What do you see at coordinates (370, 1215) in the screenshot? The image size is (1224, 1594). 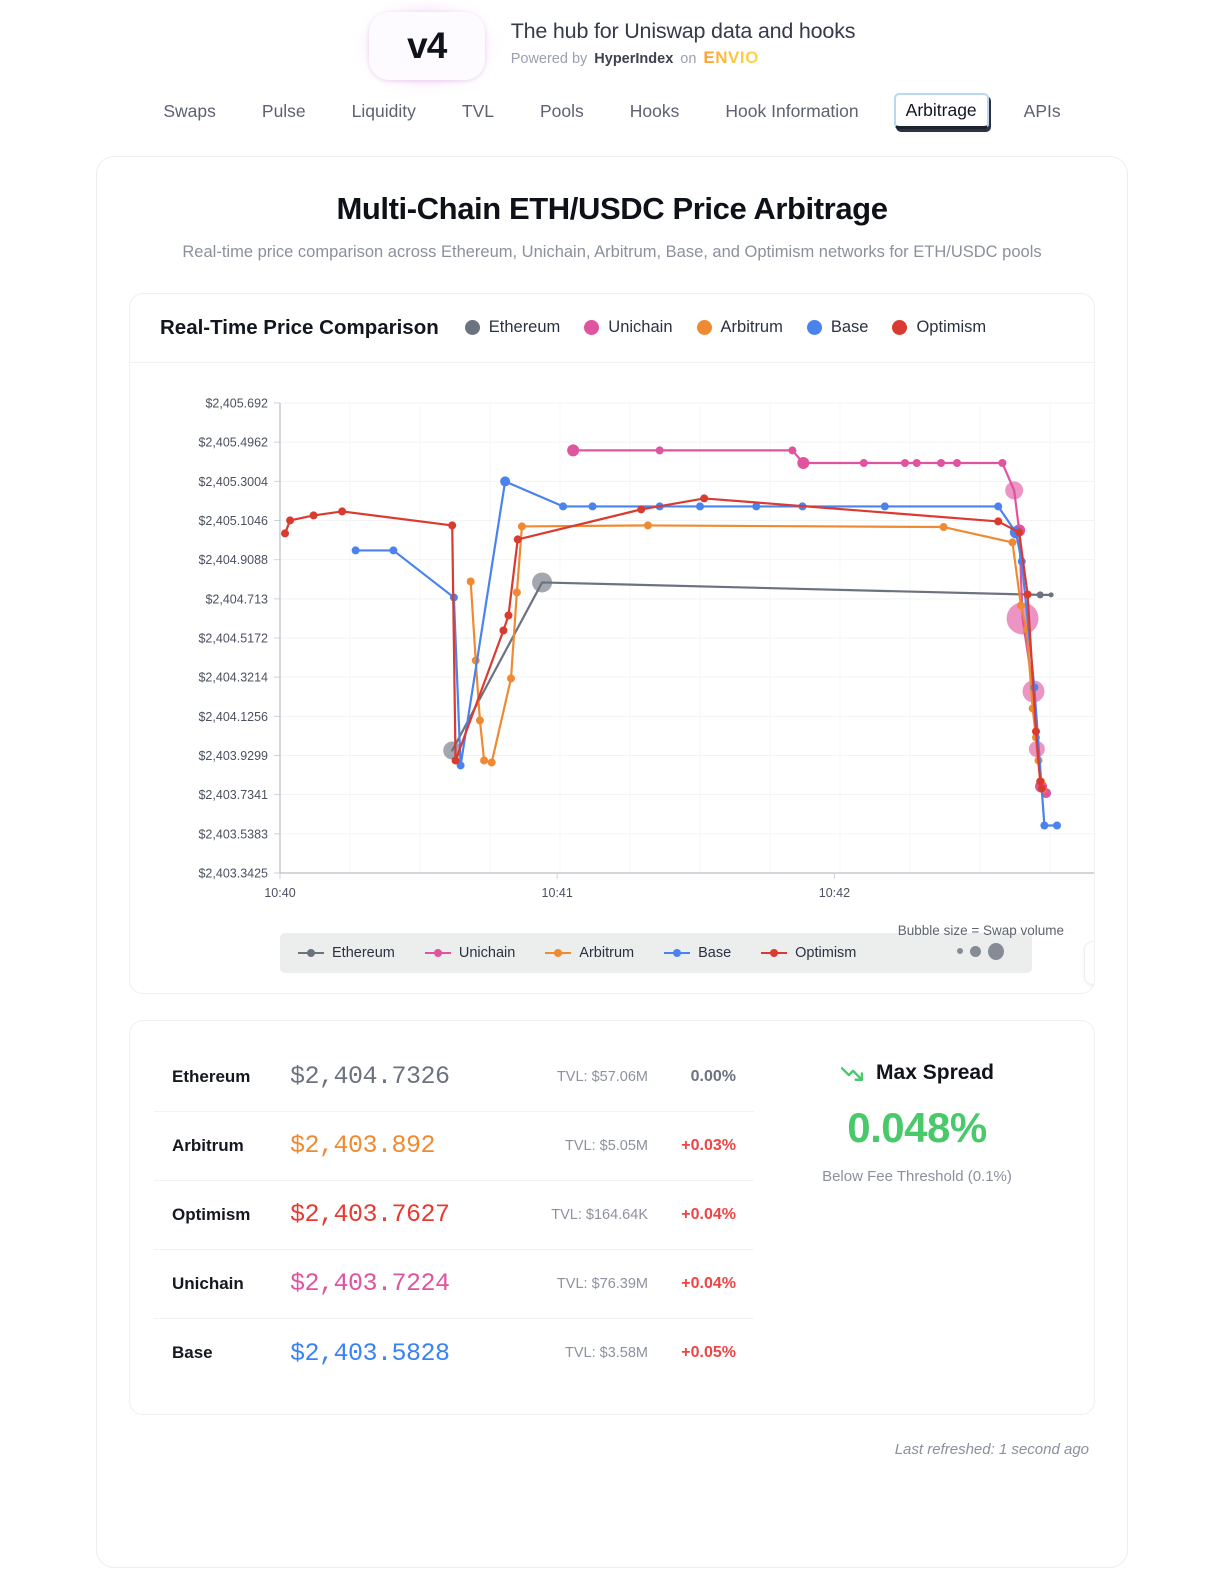 I see `chain-price: $2,403.7627` at bounding box center [370, 1215].